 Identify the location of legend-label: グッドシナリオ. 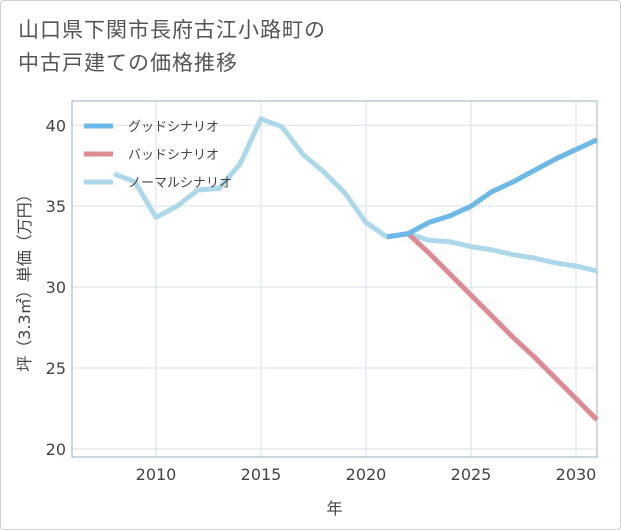
(173, 127).